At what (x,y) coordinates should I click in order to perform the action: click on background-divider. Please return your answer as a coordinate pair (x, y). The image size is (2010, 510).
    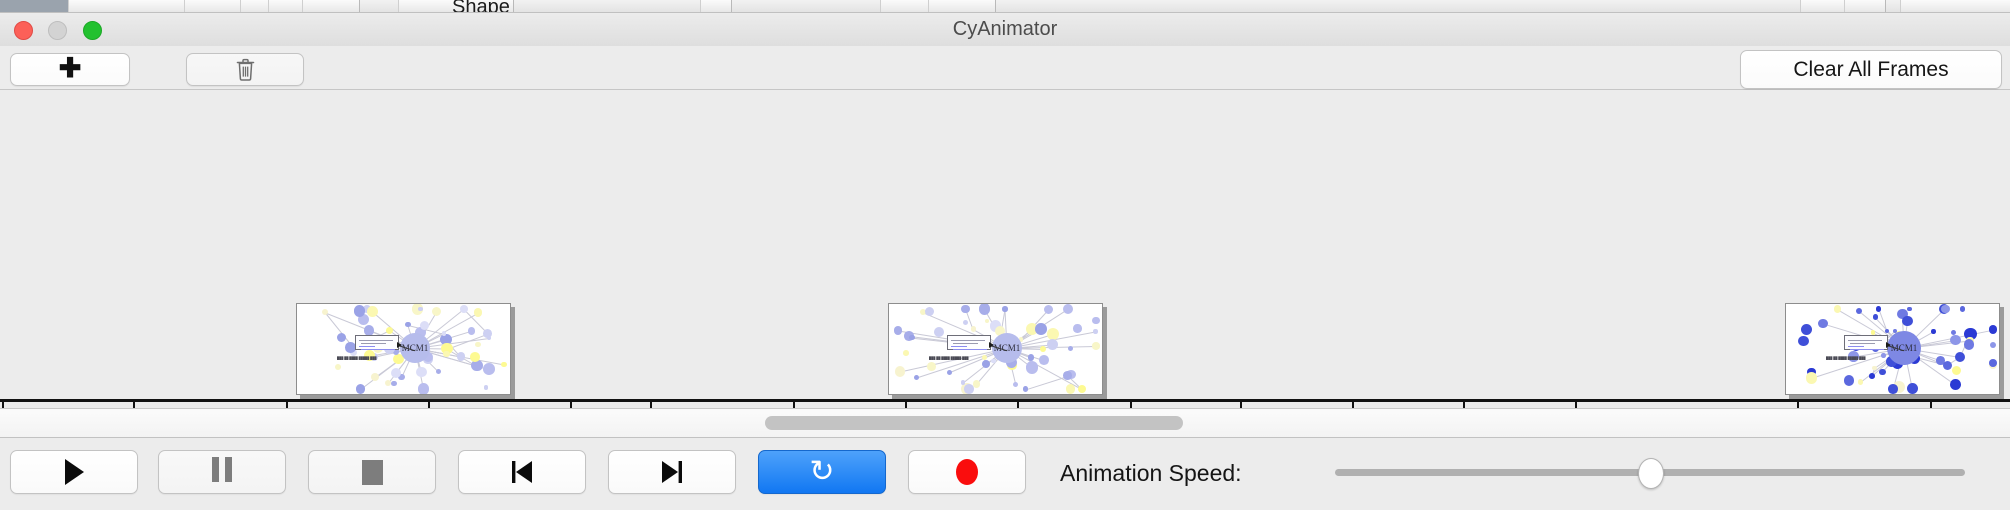
    Looking at the image, I should click on (1005, 12).